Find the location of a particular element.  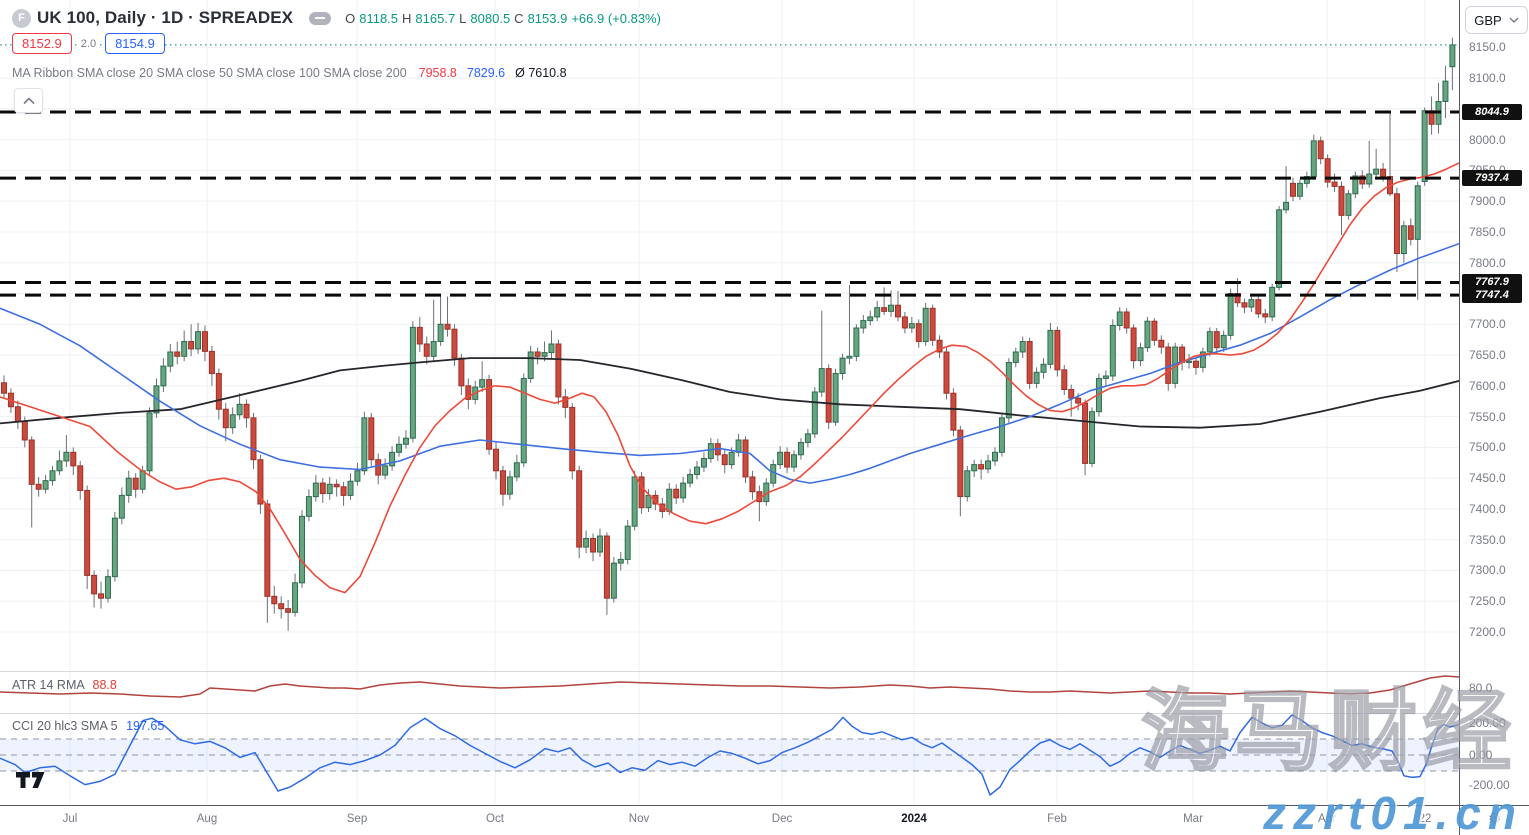

ma-sma20-value: 7958.8 is located at coordinates (437, 73).